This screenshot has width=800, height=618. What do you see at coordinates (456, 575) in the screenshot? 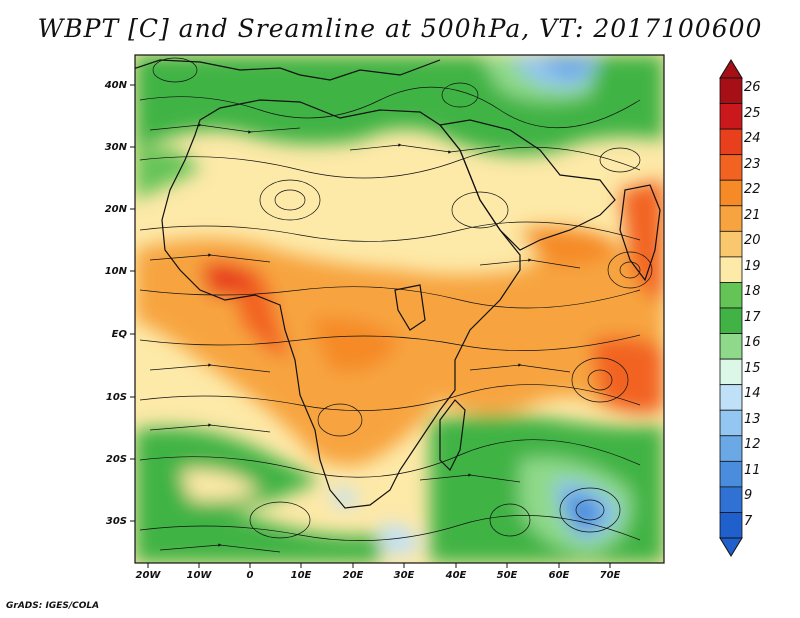
I see `lon-label: 40E` at bounding box center [456, 575].